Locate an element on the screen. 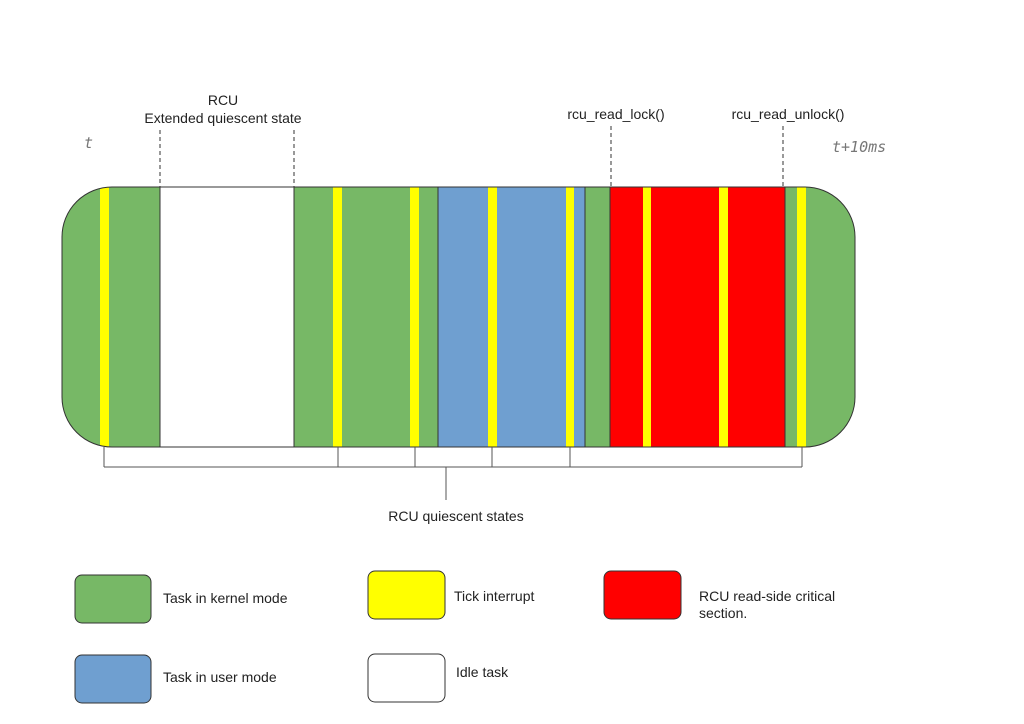 The image size is (1024, 724). bracket is located at coordinates (453, 473).